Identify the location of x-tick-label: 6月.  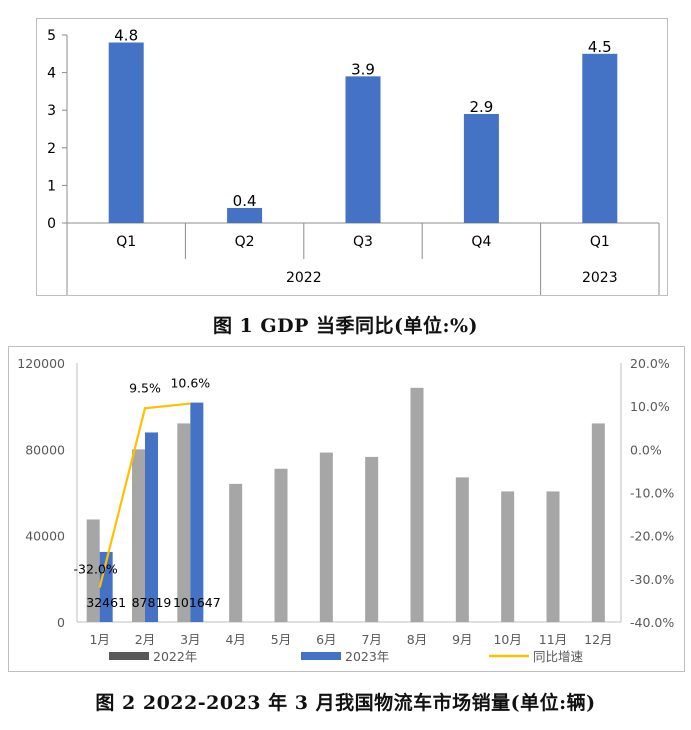
(326, 639).